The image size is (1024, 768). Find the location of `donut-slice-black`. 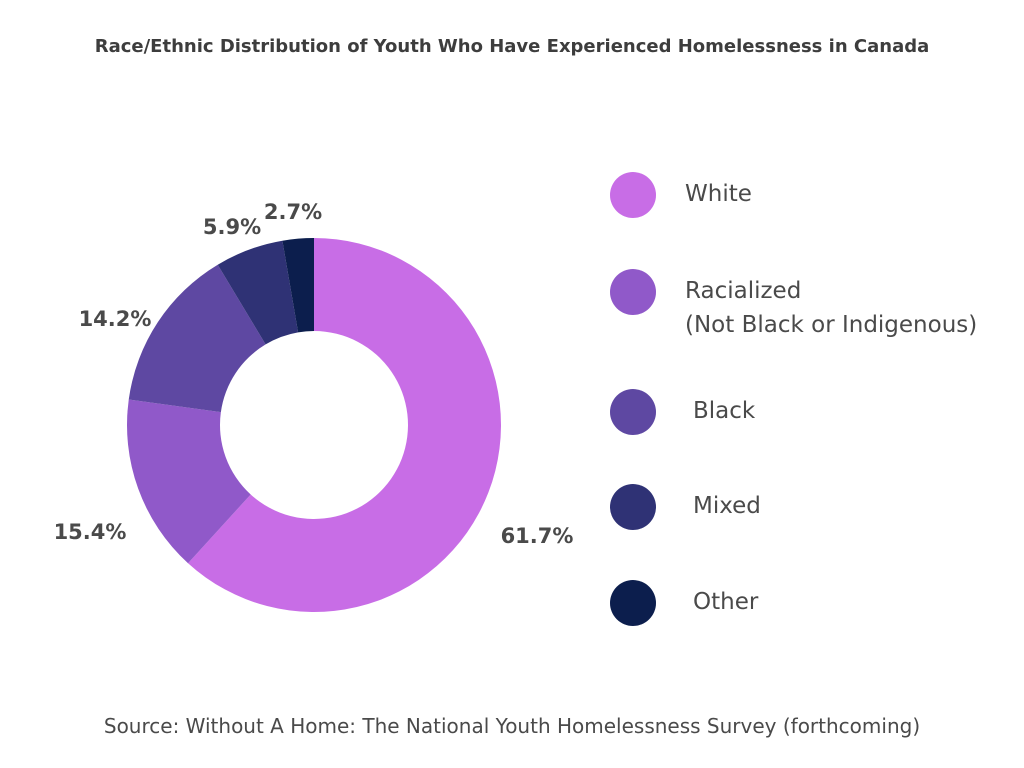

donut-slice-black is located at coordinates (197, 338).